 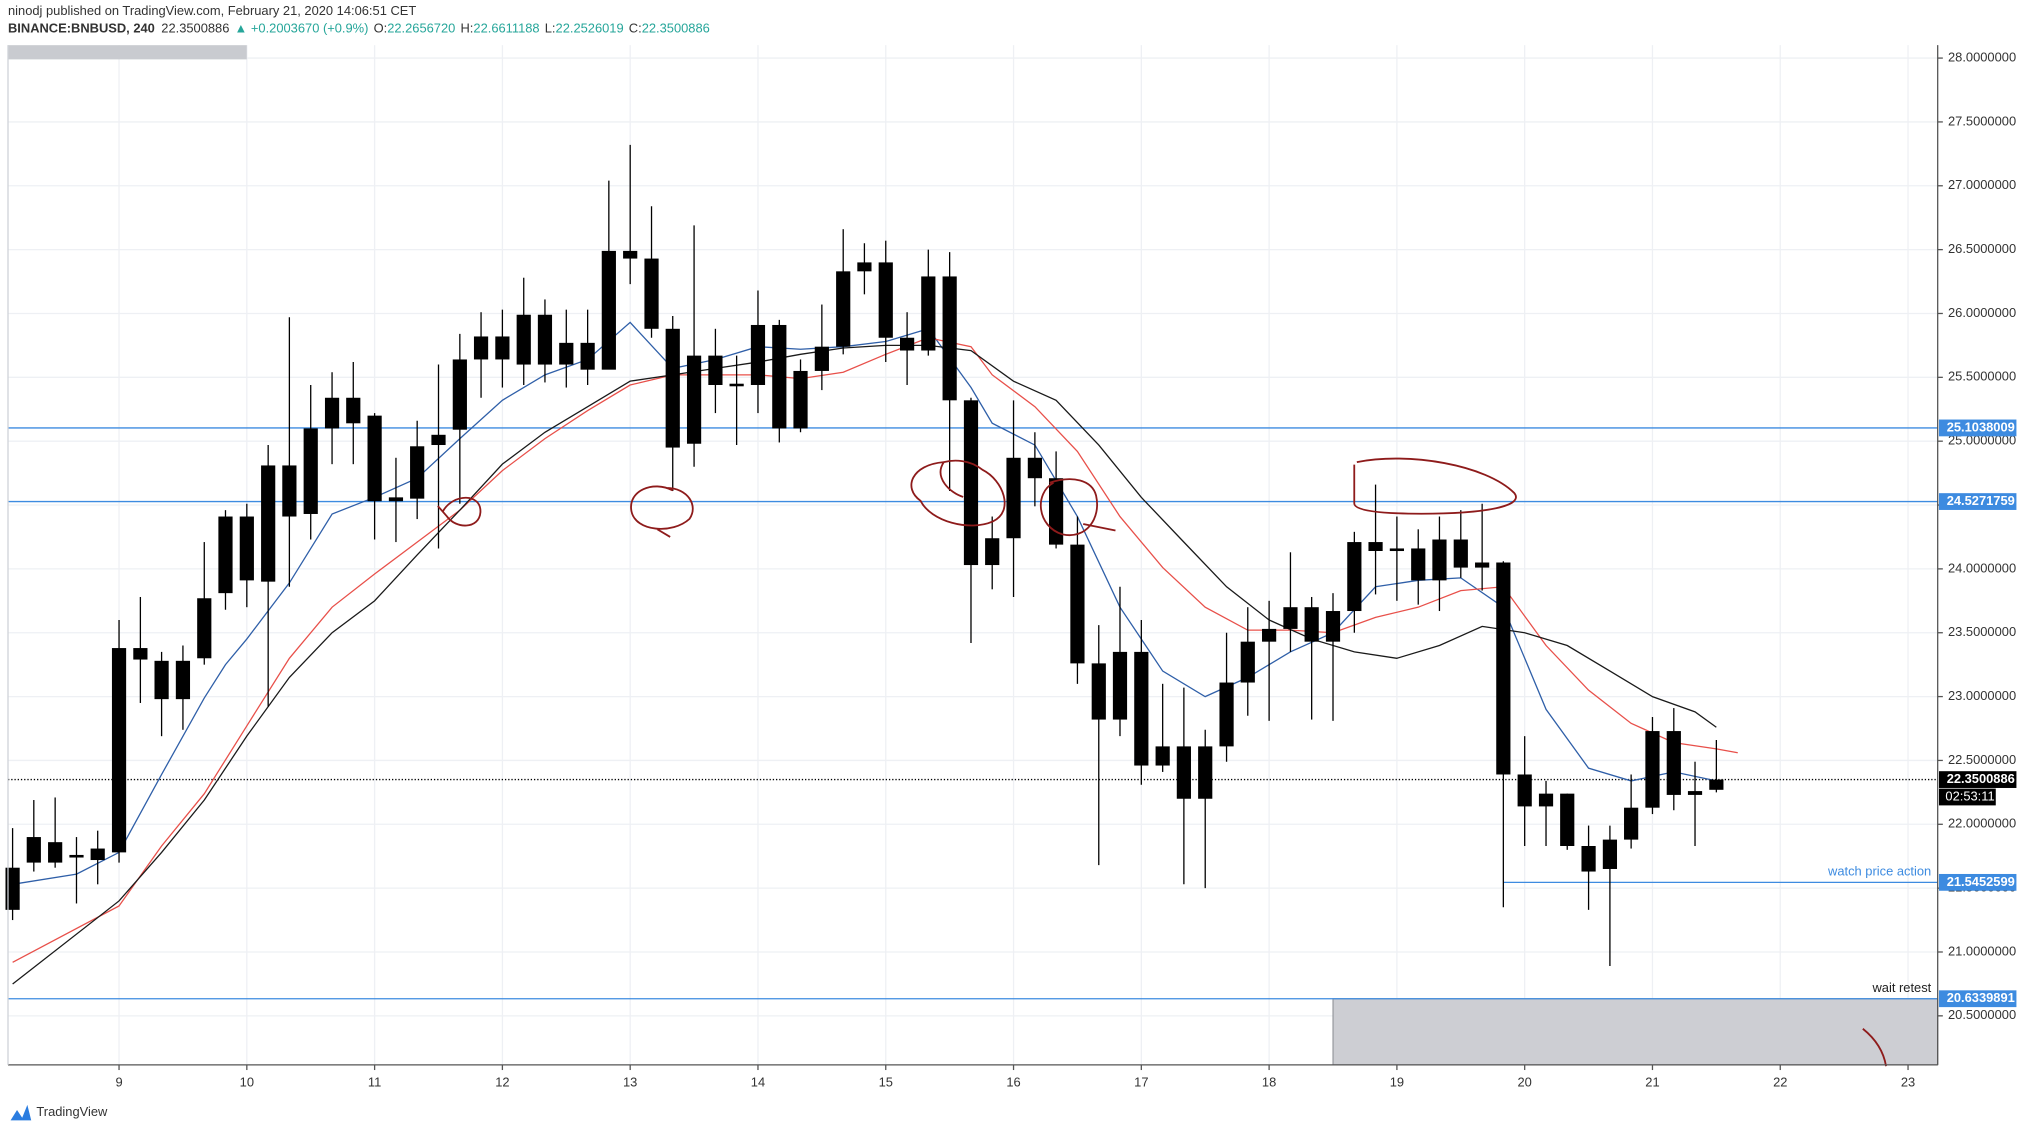 I want to click on y-tick-label: 28.0000000, so click(x=1982, y=56).